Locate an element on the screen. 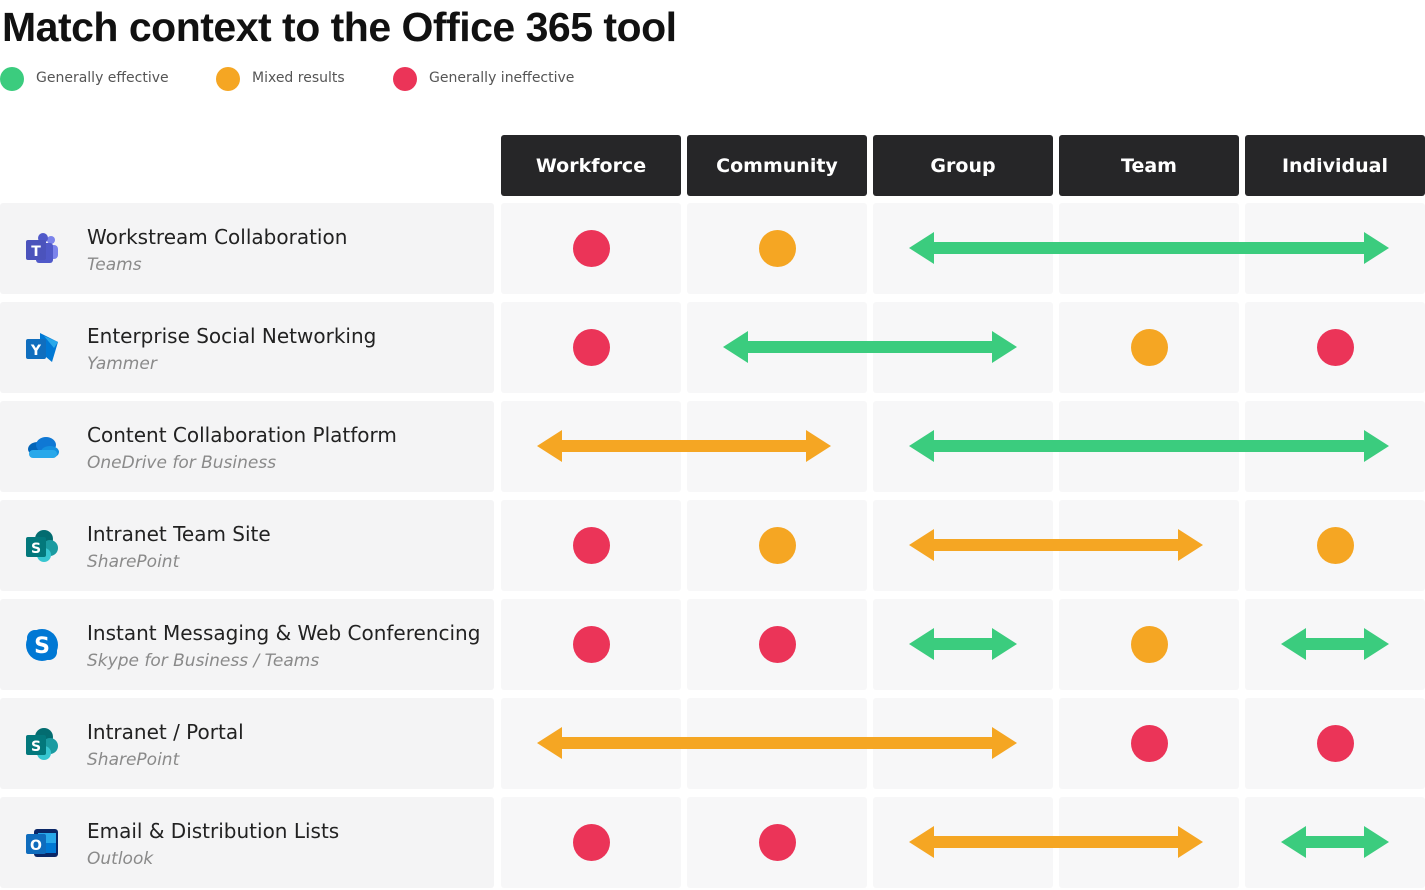  row-label-intranet-team-site: S Intranet Team Site SharePoint is located at coordinates (247, 545).